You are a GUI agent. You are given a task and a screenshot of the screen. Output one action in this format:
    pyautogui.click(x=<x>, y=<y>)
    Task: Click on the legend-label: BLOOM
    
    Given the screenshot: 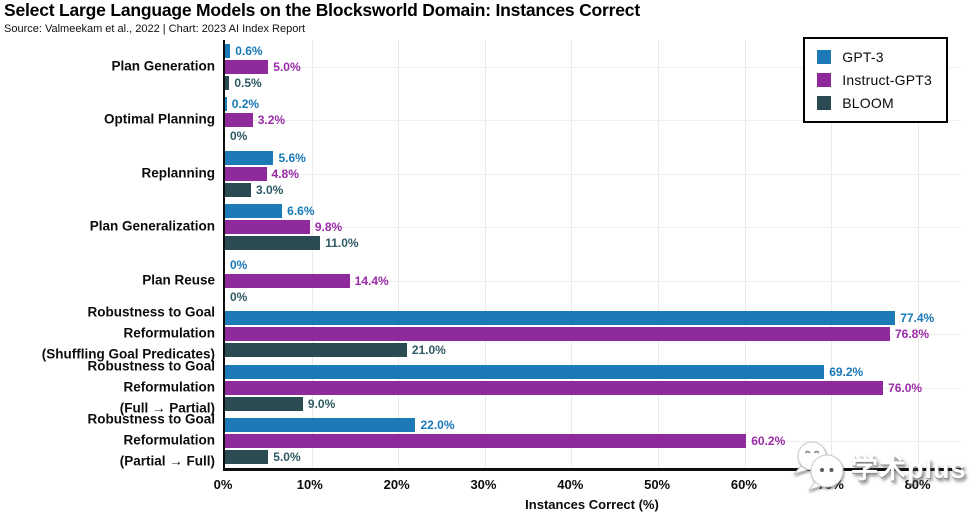 What is the action you would take?
    pyautogui.click(x=868, y=103)
    